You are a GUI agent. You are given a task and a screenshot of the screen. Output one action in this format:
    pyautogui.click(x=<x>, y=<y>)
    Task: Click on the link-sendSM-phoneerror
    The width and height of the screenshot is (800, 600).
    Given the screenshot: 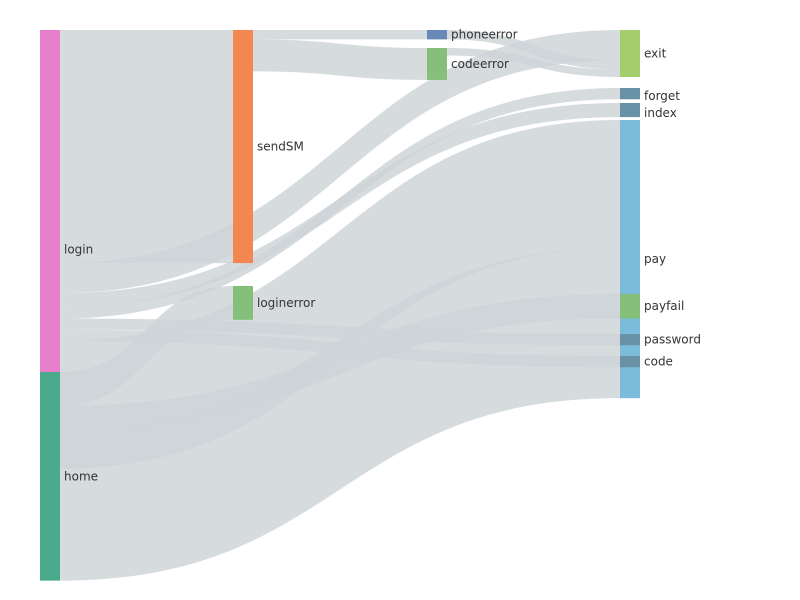 What is the action you would take?
    pyautogui.click(x=340, y=35)
    